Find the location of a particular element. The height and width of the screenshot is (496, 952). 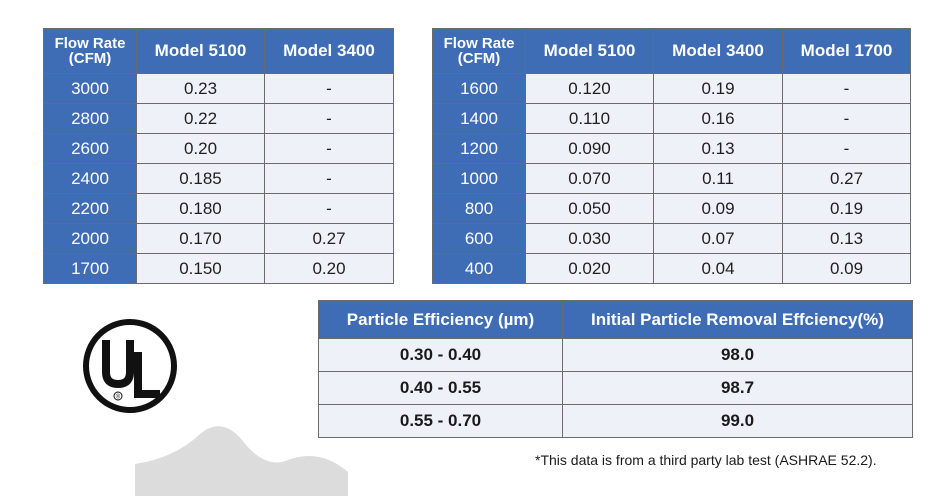

value-cell: 0.23 is located at coordinates (200, 88).